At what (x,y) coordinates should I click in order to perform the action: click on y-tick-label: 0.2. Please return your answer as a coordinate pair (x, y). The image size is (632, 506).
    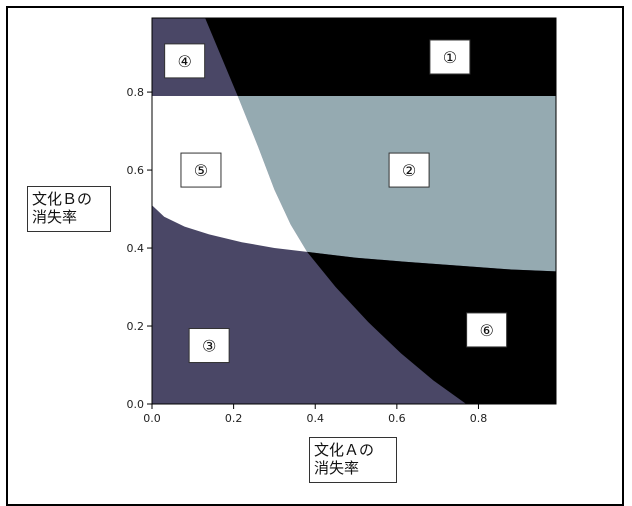
    Looking at the image, I should click on (136, 326).